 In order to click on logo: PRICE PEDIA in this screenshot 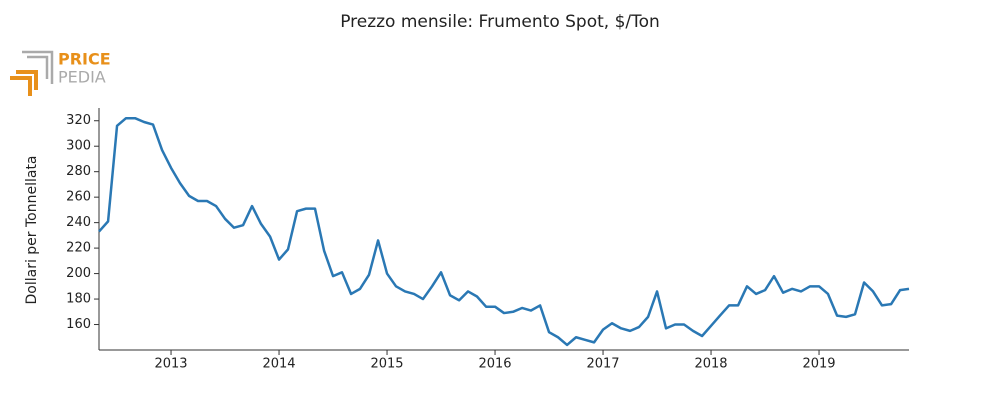, I will do `click(60, 73)`.